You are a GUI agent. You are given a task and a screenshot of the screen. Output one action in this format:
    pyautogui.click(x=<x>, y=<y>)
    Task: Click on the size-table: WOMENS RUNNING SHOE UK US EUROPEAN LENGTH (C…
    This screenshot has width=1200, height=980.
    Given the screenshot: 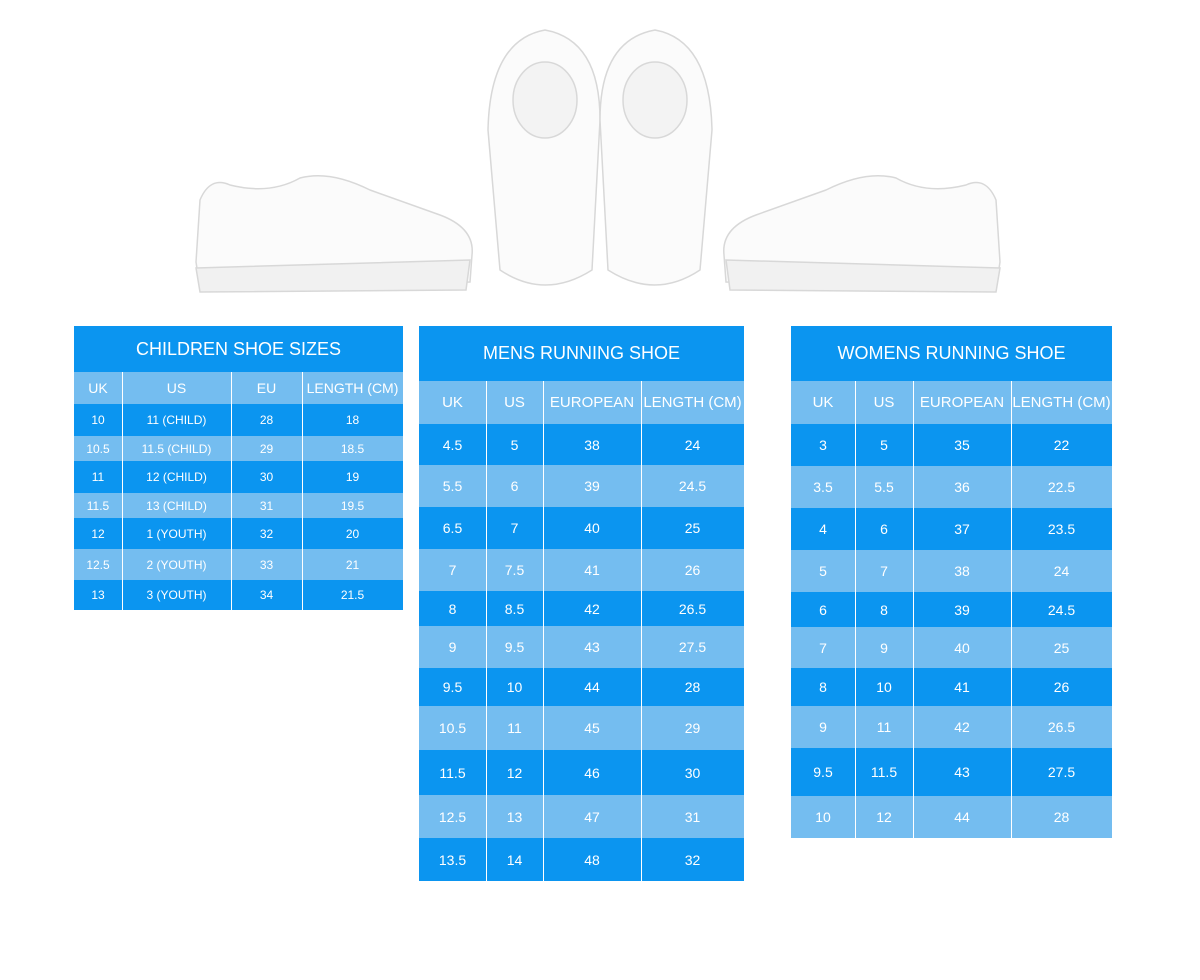 What is the action you would take?
    pyautogui.click(x=951, y=582)
    